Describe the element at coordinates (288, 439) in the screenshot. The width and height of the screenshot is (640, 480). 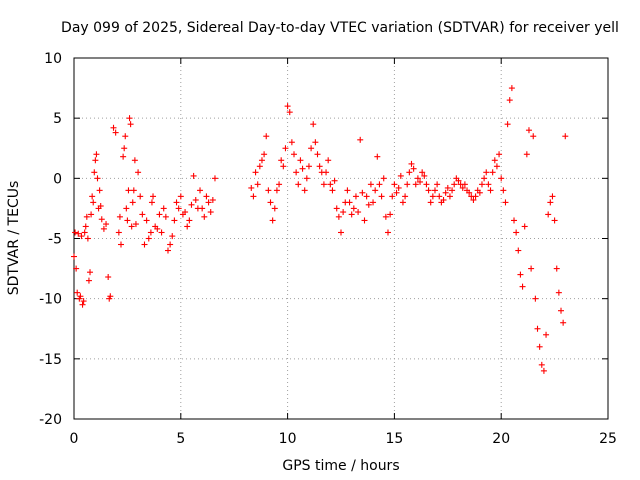
I see `x-tick-label: 10` at that location.